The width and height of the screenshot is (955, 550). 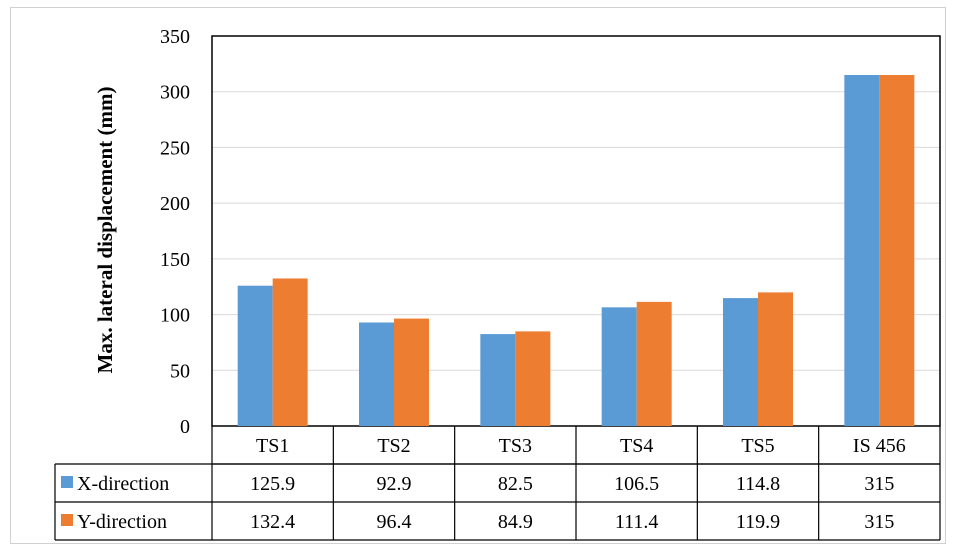 I want to click on data-label: 106.5, so click(x=636, y=484).